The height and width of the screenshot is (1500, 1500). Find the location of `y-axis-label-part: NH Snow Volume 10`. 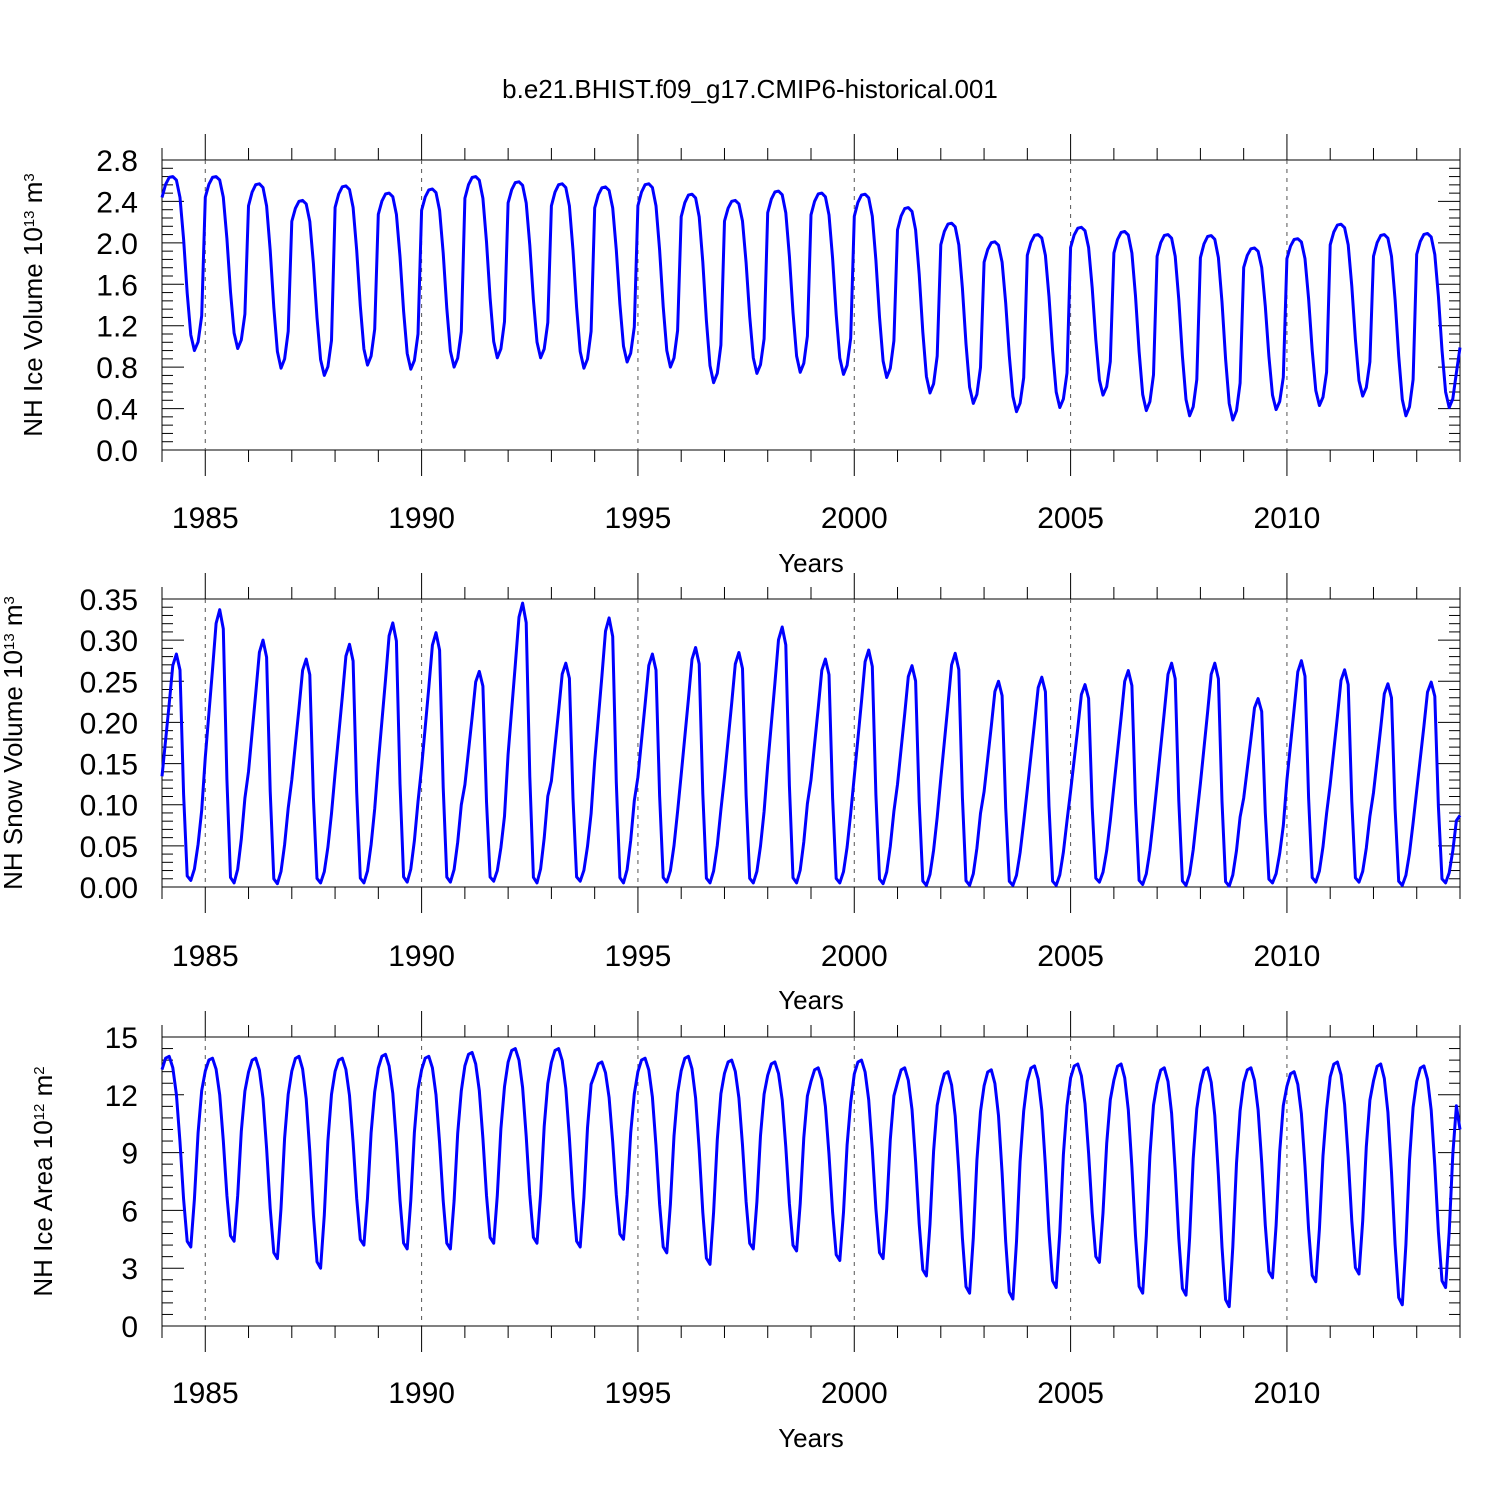

y-axis-label-part: NH Snow Volume 10 is located at coordinates (14, 770).